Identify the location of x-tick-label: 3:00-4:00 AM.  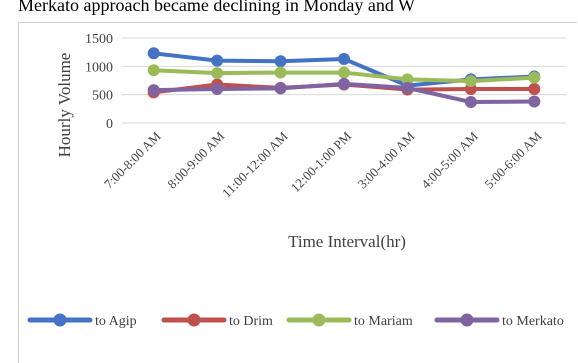
(386, 159).